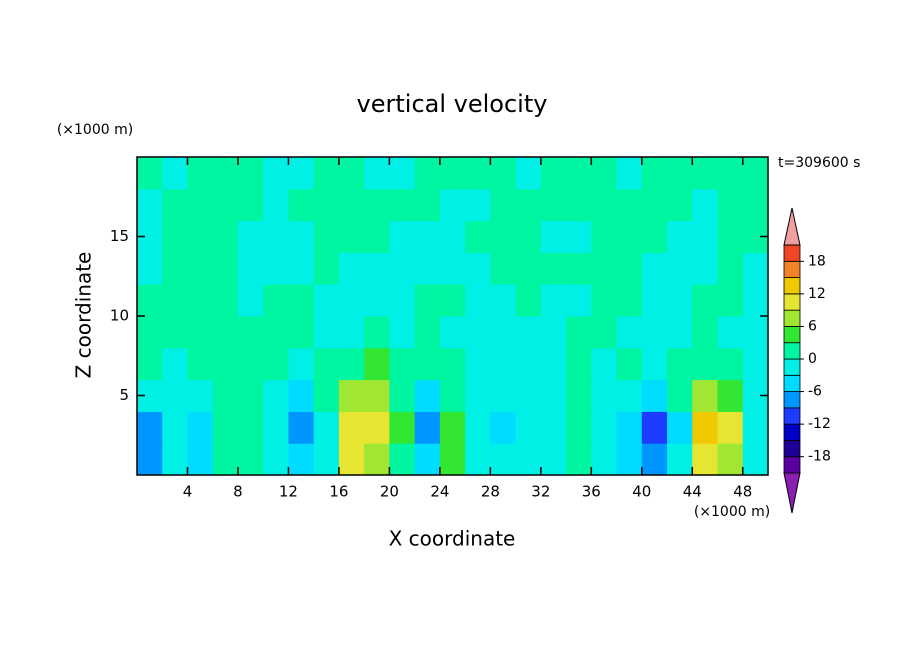 This screenshot has height=654, width=904. I want to click on colorbar-tick-label: -12, so click(819, 424).